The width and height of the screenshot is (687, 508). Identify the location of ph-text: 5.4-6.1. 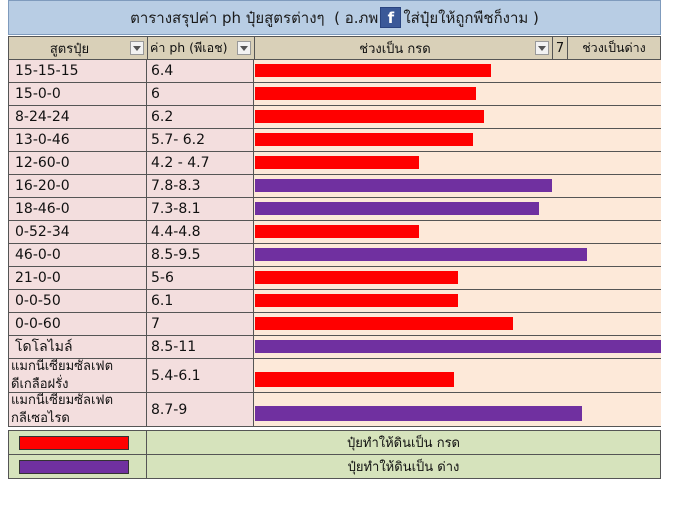
(176, 375).